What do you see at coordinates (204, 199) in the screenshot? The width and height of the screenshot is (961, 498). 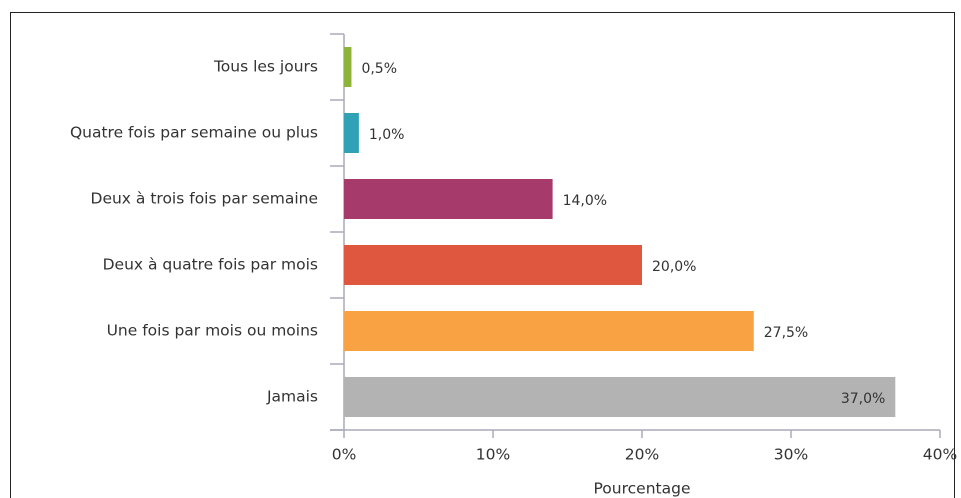 I see `y-tick-label: Deux à trois fois par semaine` at bounding box center [204, 199].